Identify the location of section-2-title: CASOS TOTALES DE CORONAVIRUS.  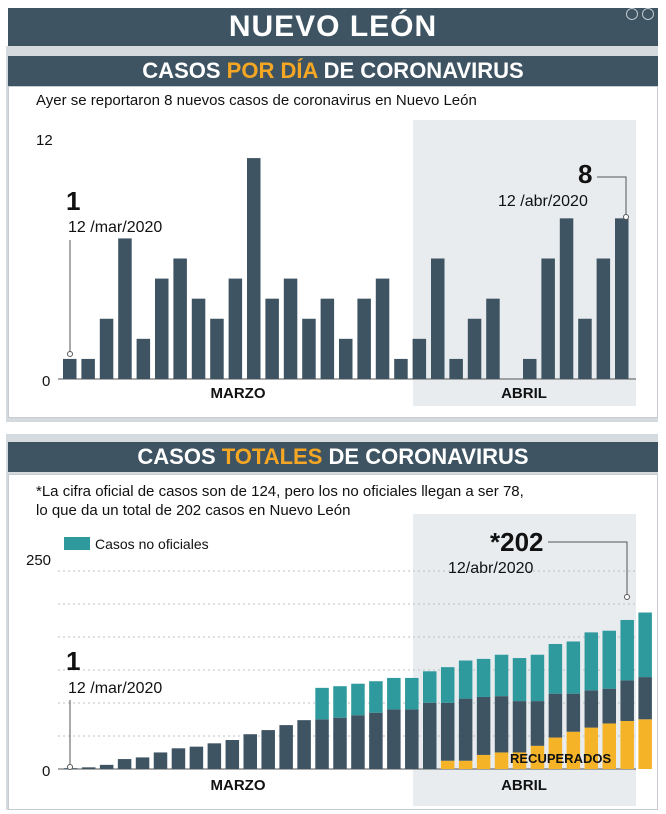
(333, 457).